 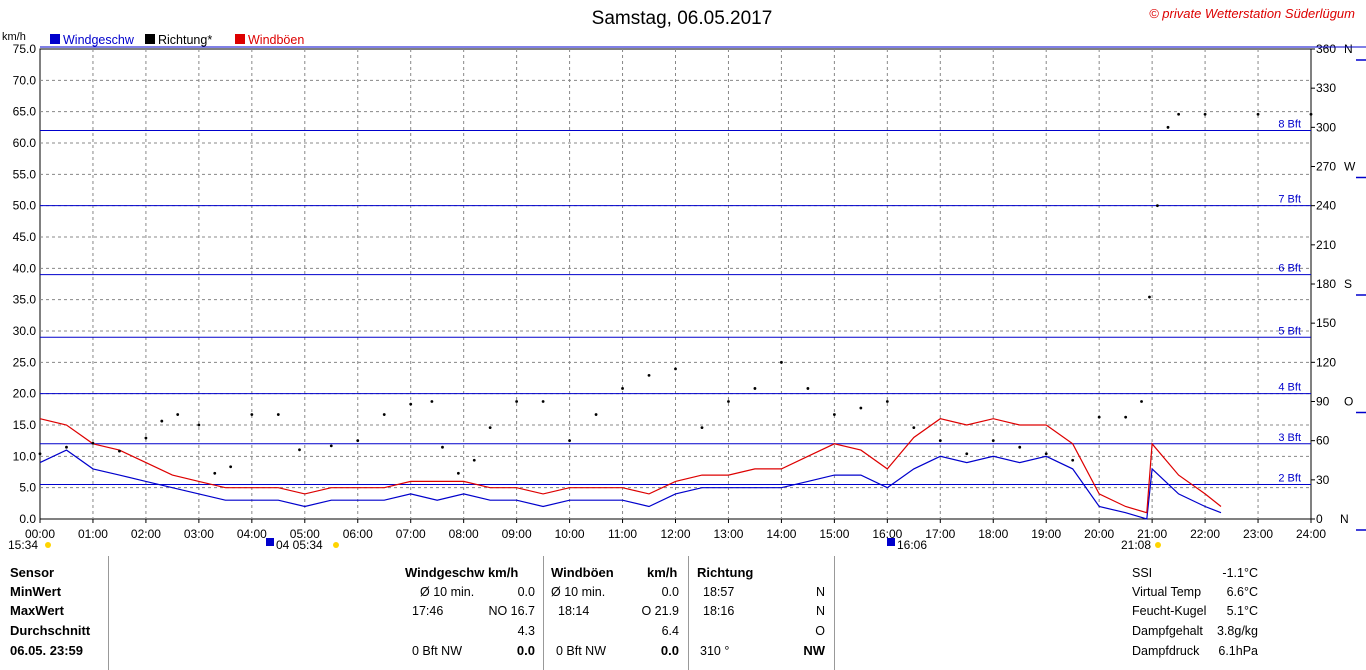 What do you see at coordinates (1167, 592) in the screenshot?
I see `extra-label-virtual-temp: Virtual Temp` at bounding box center [1167, 592].